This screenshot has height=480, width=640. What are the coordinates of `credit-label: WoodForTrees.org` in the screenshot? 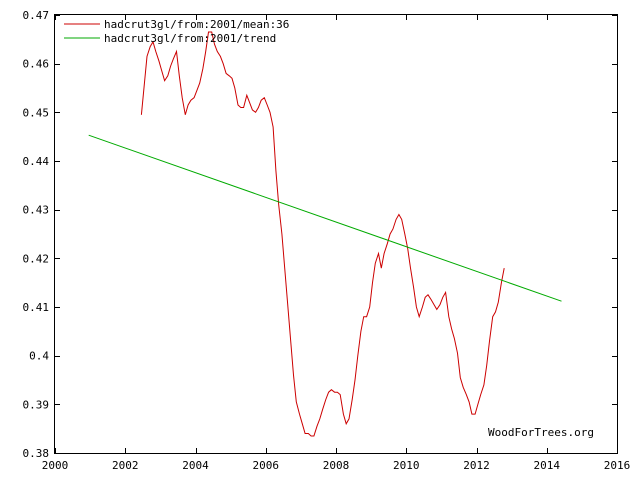 It's located at (541, 432).